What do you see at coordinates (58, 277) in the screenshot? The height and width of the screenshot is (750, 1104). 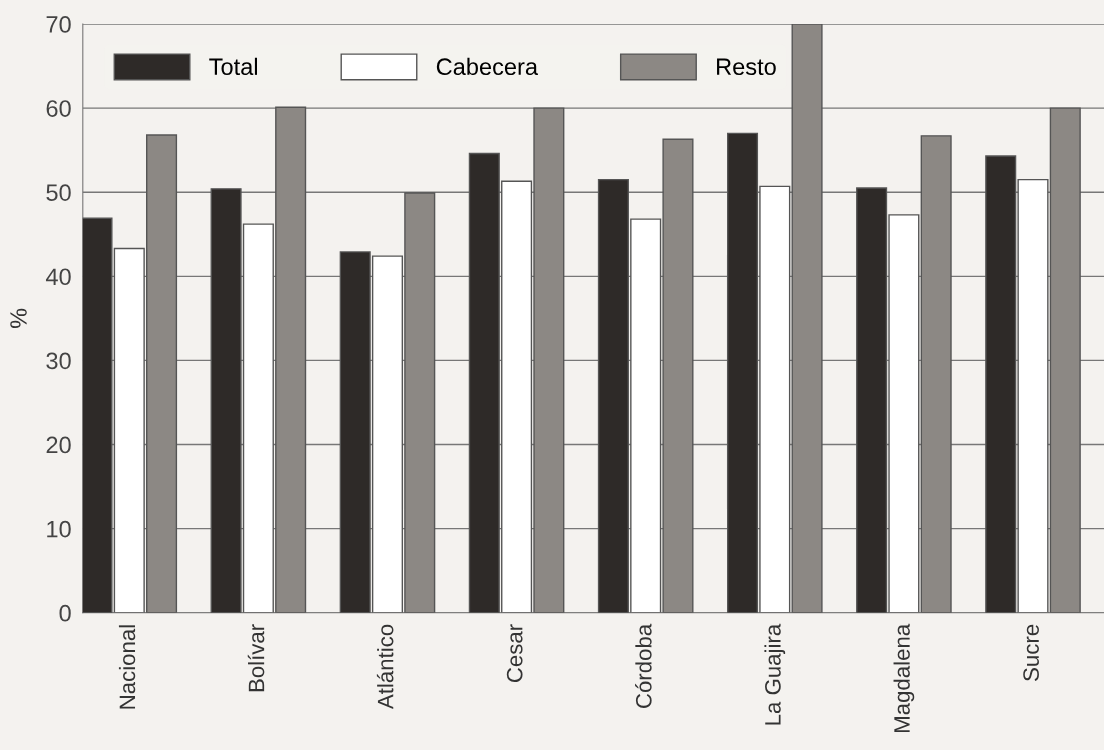 I see `y-tick-label: 40` at bounding box center [58, 277].